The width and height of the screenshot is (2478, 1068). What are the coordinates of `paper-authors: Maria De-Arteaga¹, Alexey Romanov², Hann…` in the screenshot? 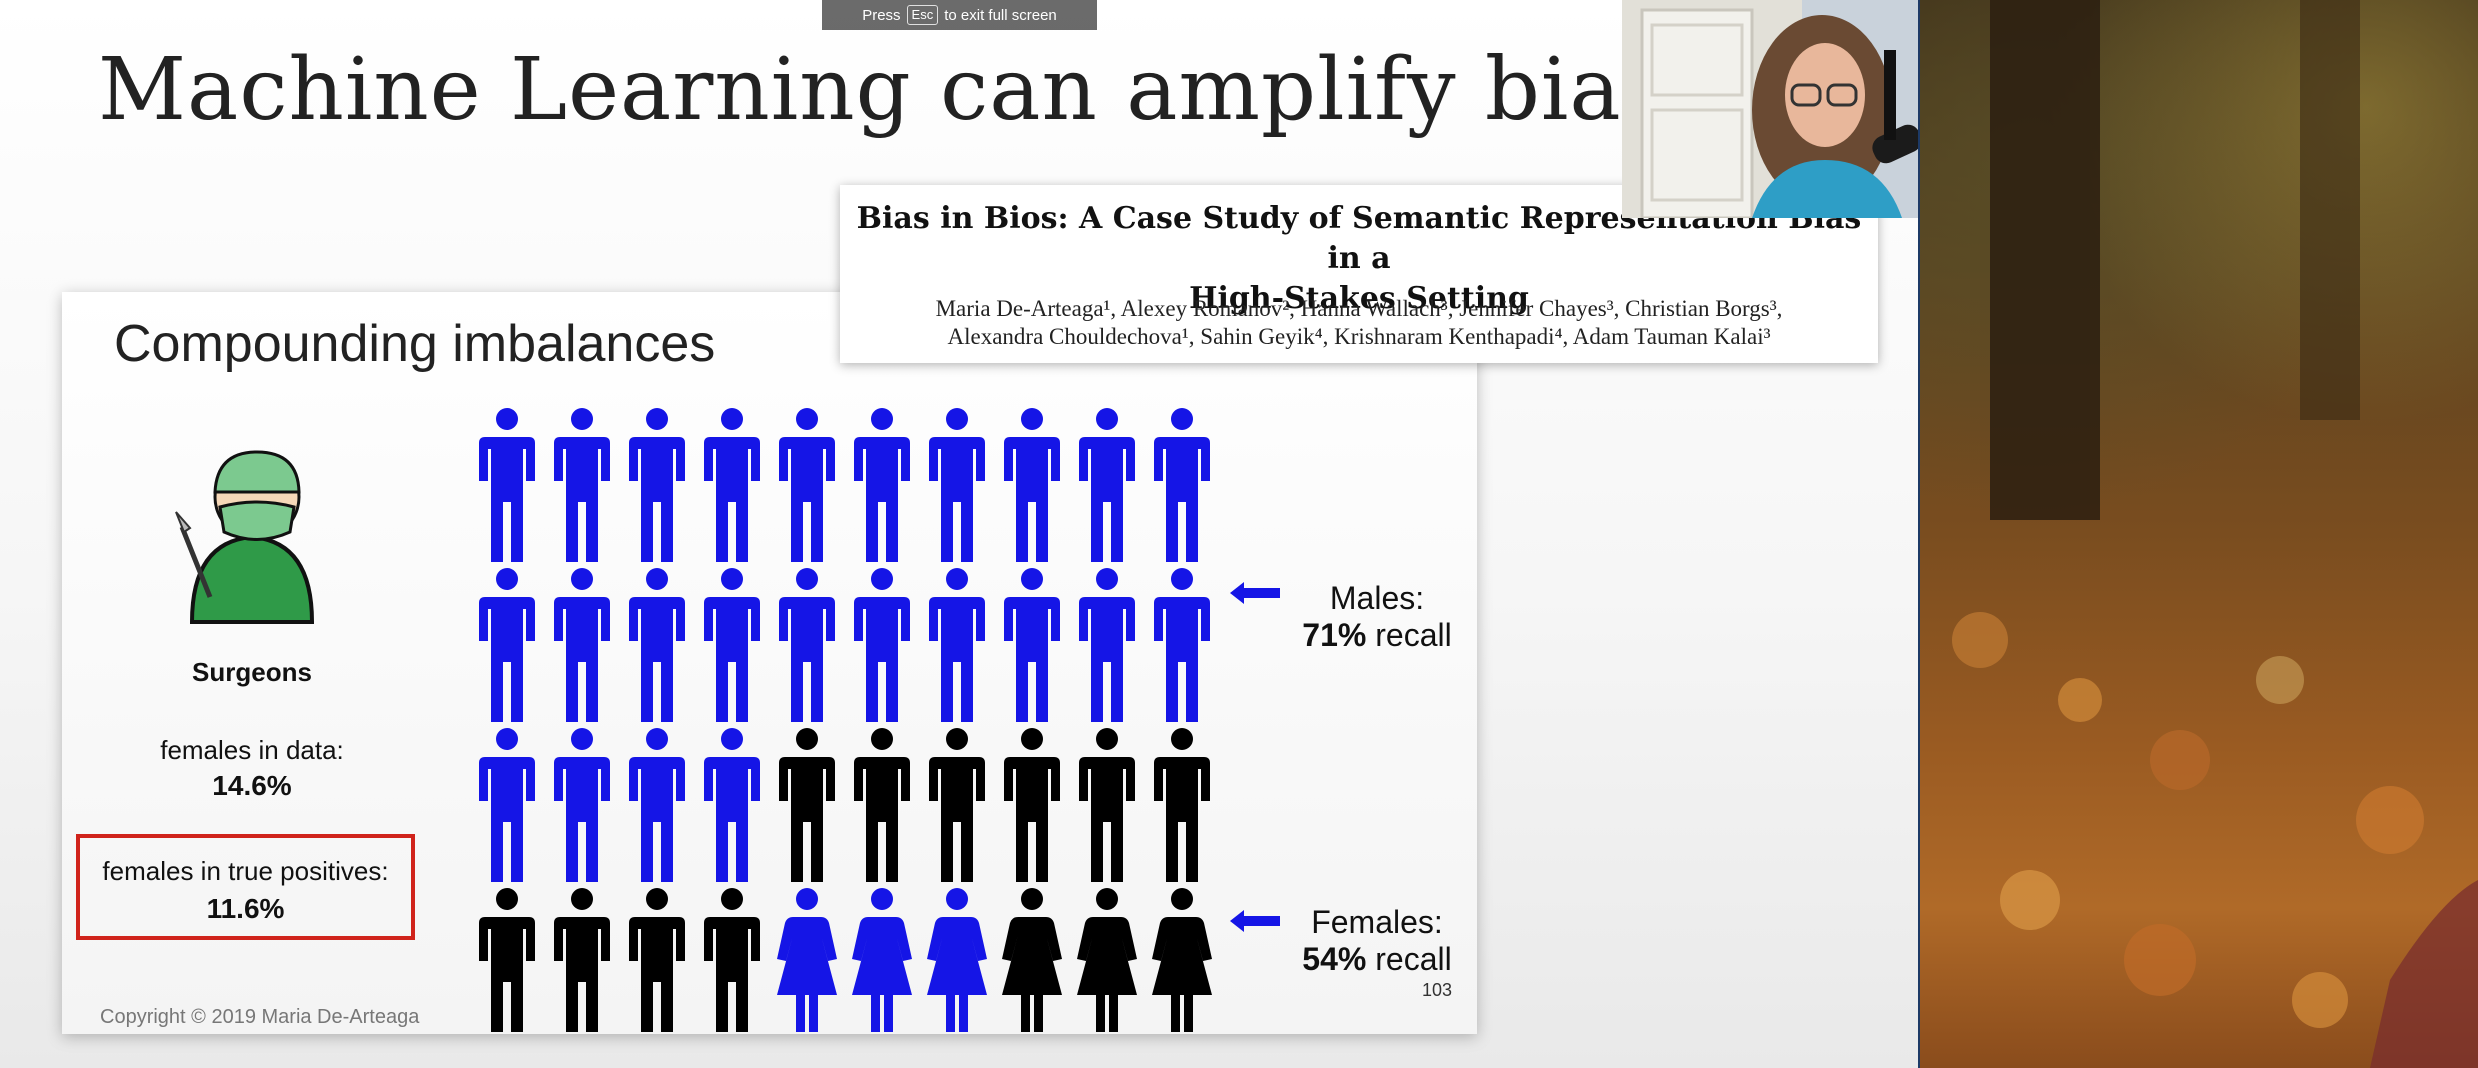 It's located at (1359, 323).